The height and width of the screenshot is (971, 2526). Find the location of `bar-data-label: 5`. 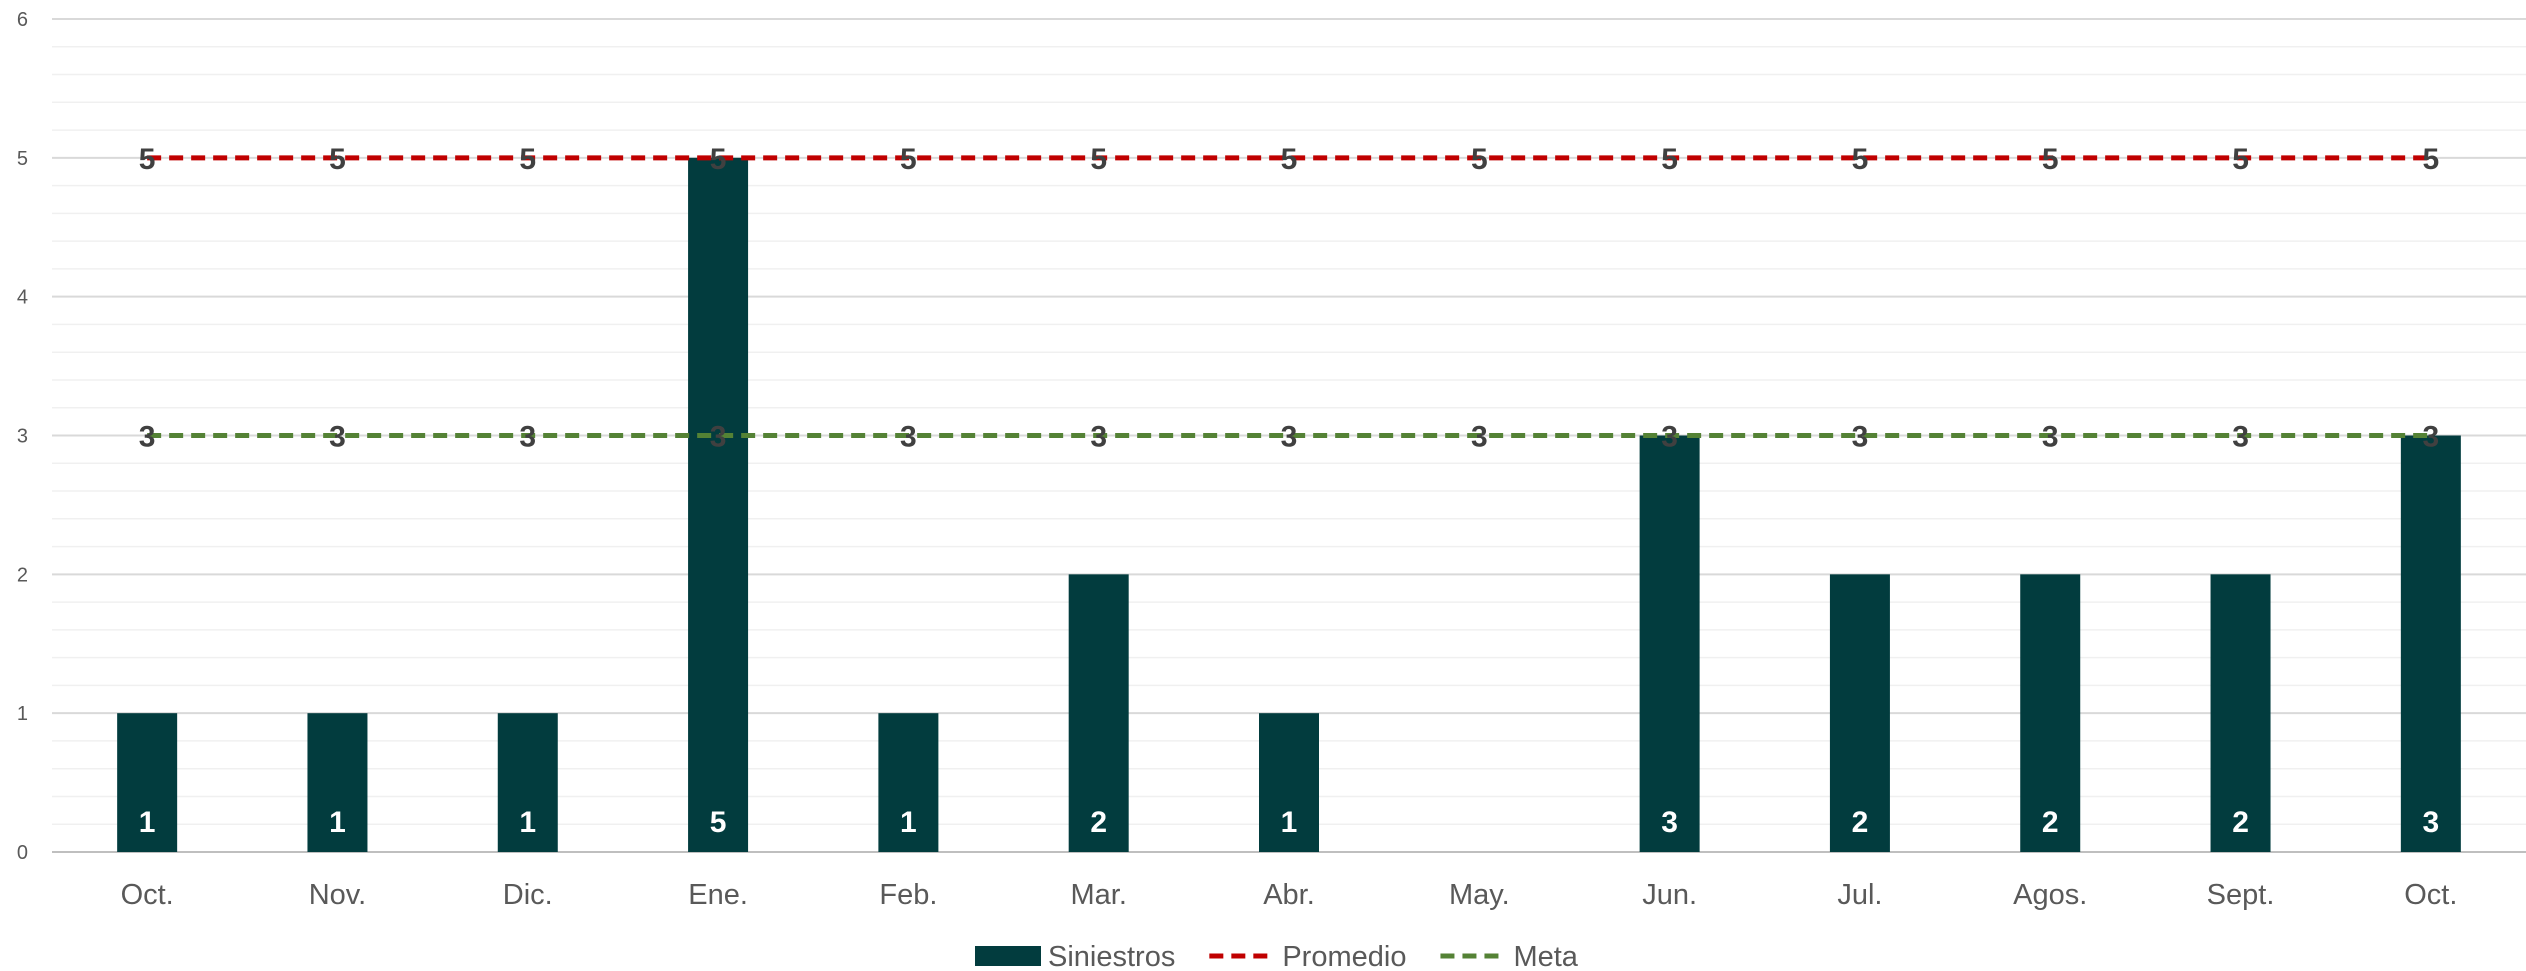

bar-data-label: 5 is located at coordinates (718, 822).